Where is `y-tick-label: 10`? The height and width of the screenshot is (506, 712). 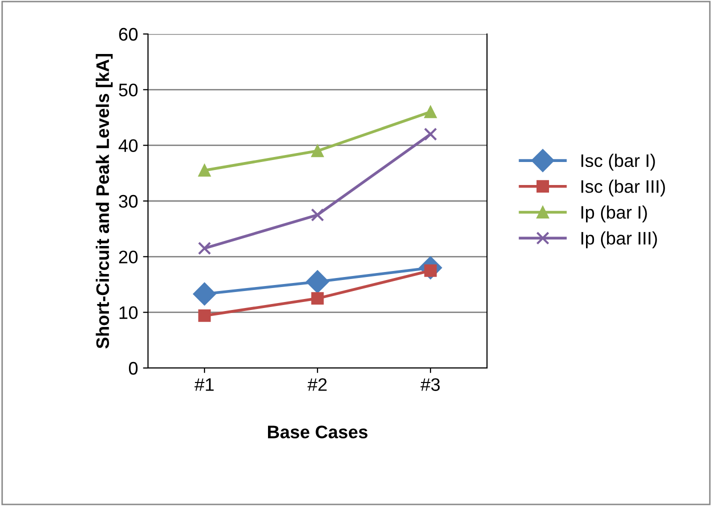 y-tick-label: 10 is located at coordinates (129, 313).